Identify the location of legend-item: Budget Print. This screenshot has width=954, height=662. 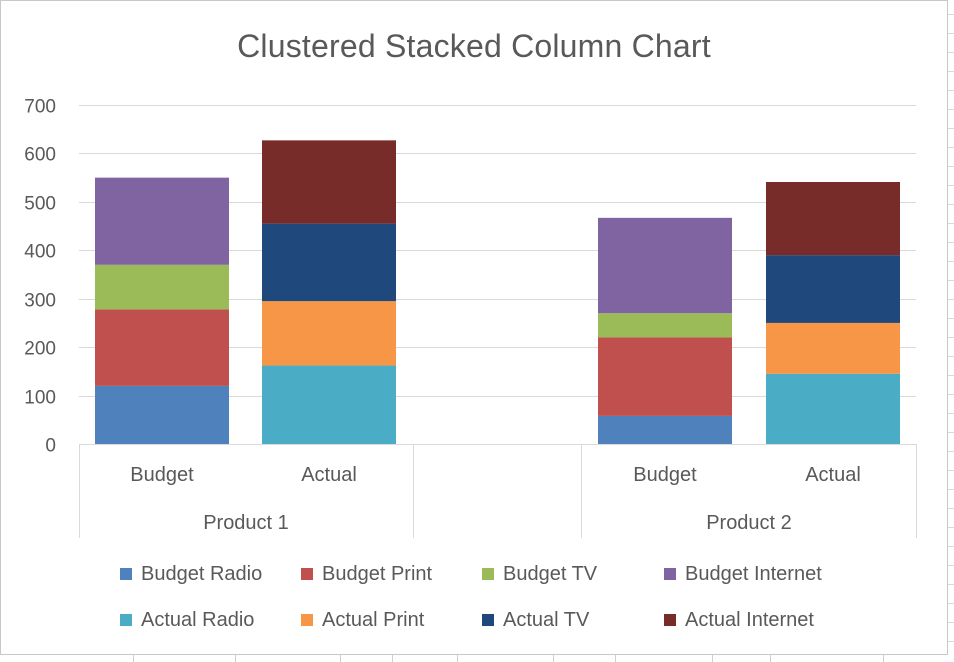
(366, 574).